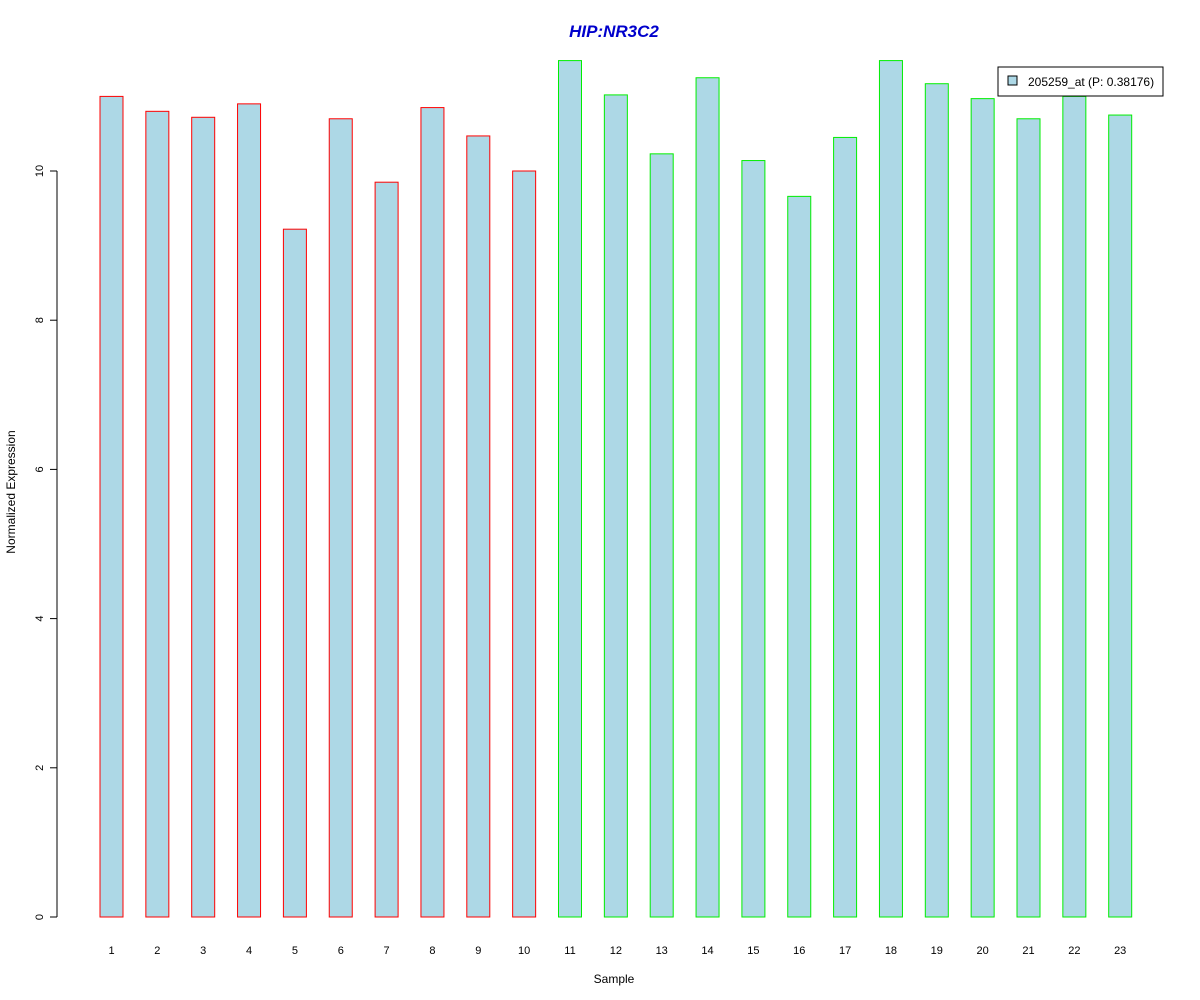 This screenshot has width=1200, height=1000. What do you see at coordinates (799, 951) in the screenshot?
I see `x-tick-label: 16` at bounding box center [799, 951].